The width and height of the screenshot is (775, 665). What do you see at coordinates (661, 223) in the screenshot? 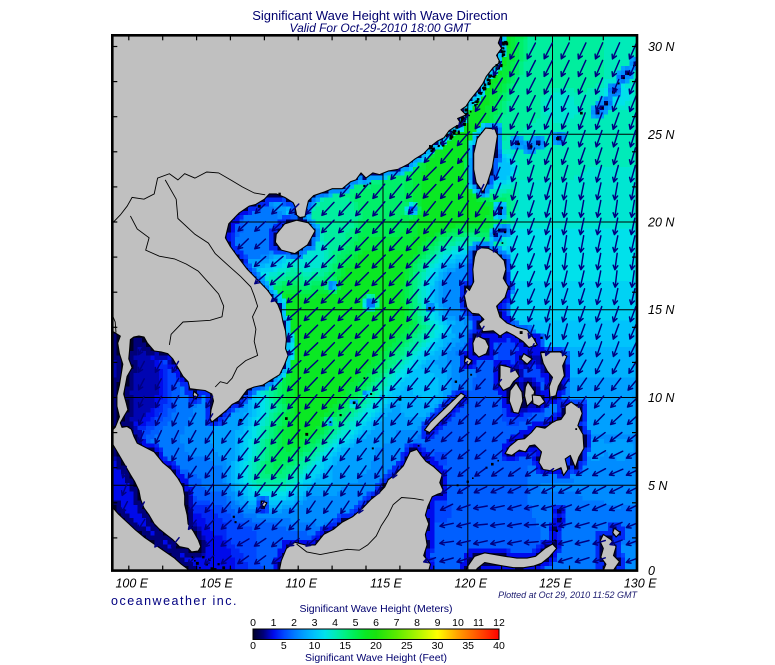
I see `svg-text: 20 N` at bounding box center [661, 223].